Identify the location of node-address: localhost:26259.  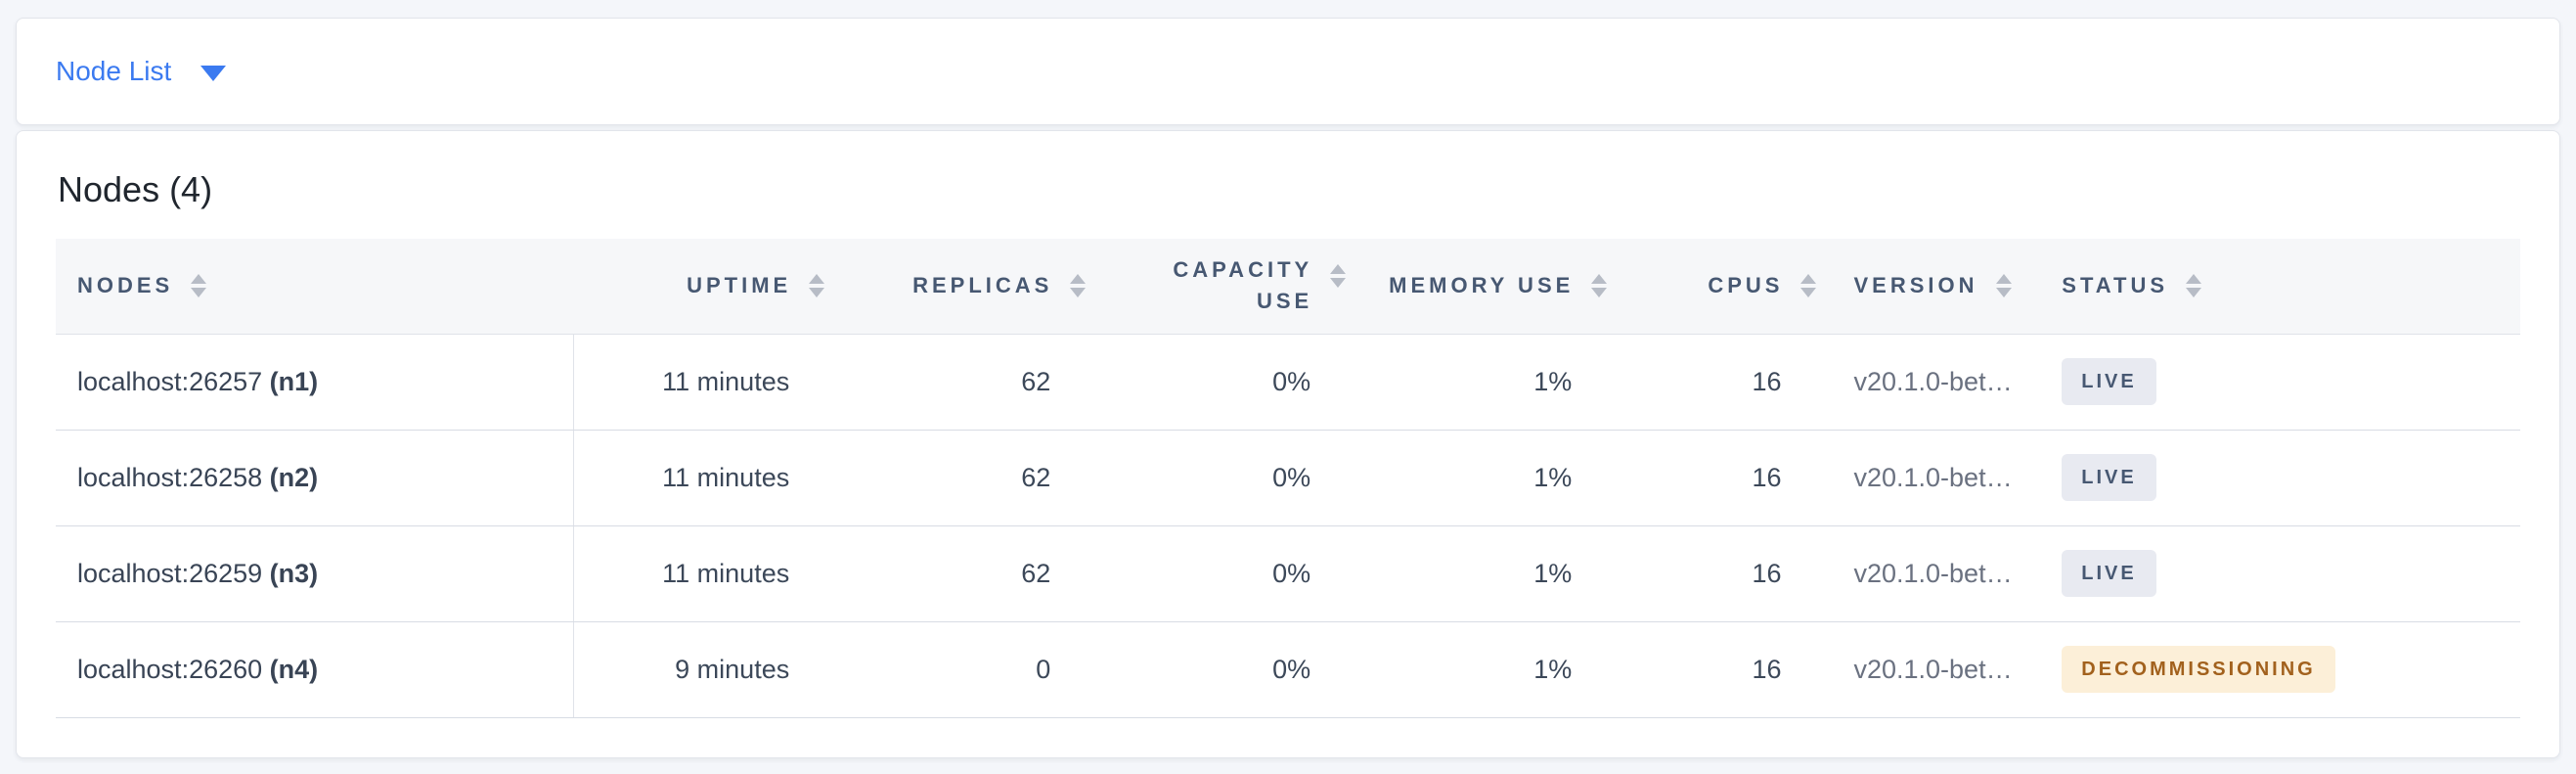
(170, 573).